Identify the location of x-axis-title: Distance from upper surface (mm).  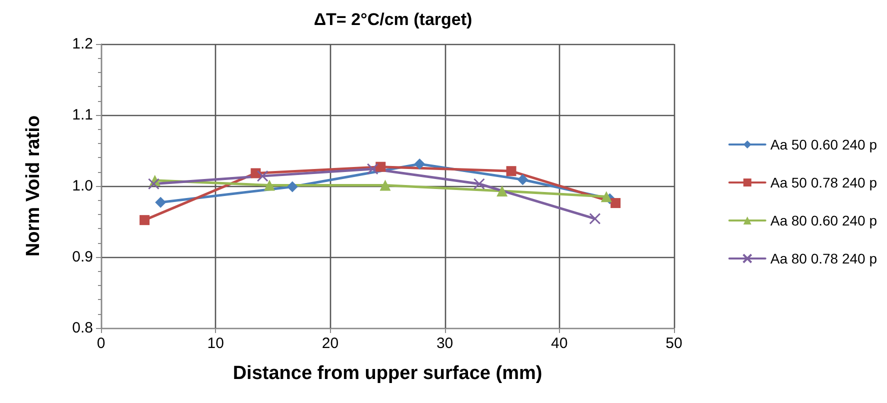
(387, 373).